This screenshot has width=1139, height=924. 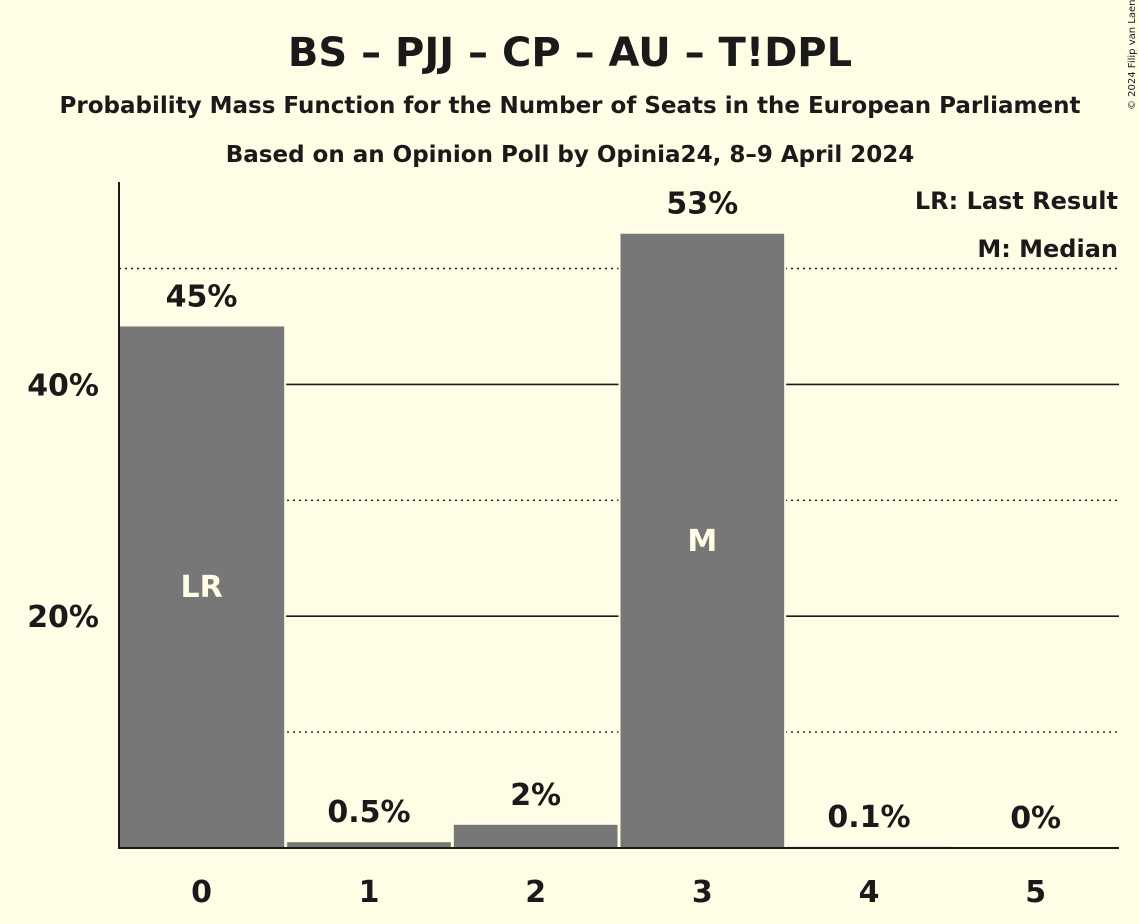 What do you see at coordinates (535, 795) in the screenshot?
I see `data-label: 2%` at bounding box center [535, 795].